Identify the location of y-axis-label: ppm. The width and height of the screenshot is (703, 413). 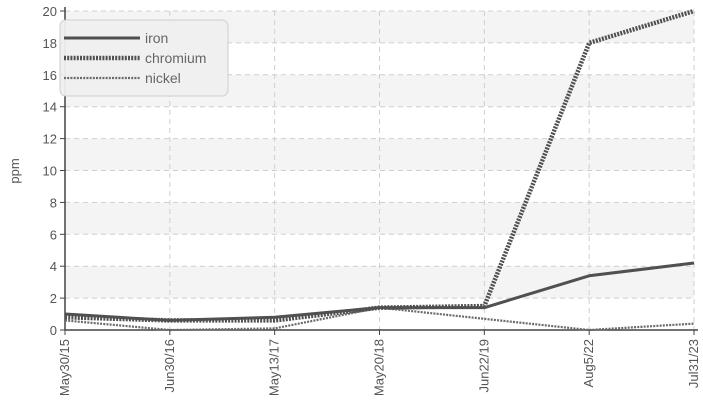
(14, 170).